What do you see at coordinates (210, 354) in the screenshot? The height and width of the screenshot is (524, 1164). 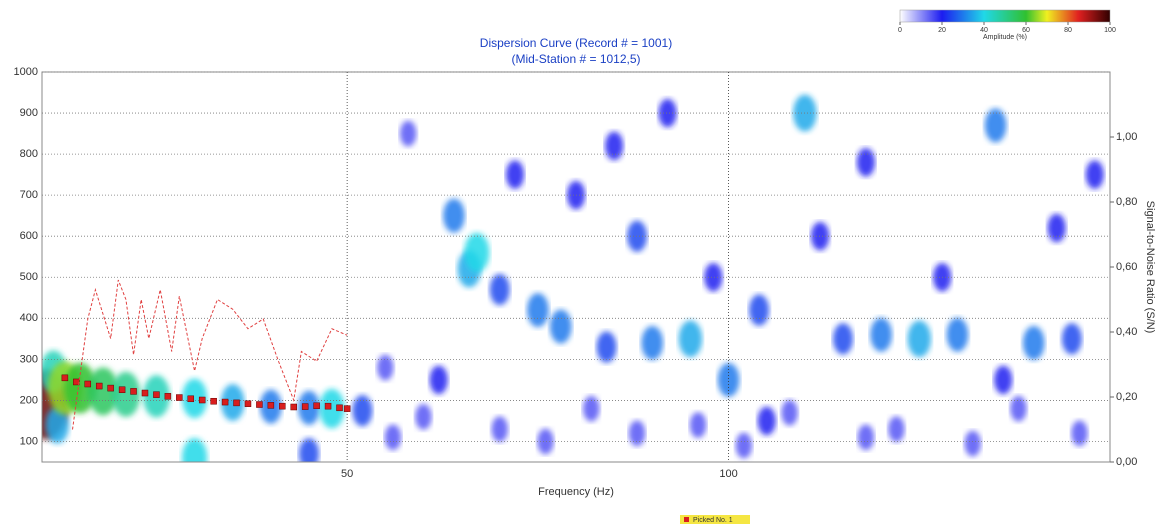 I see `snr-line` at bounding box center [210, 354].